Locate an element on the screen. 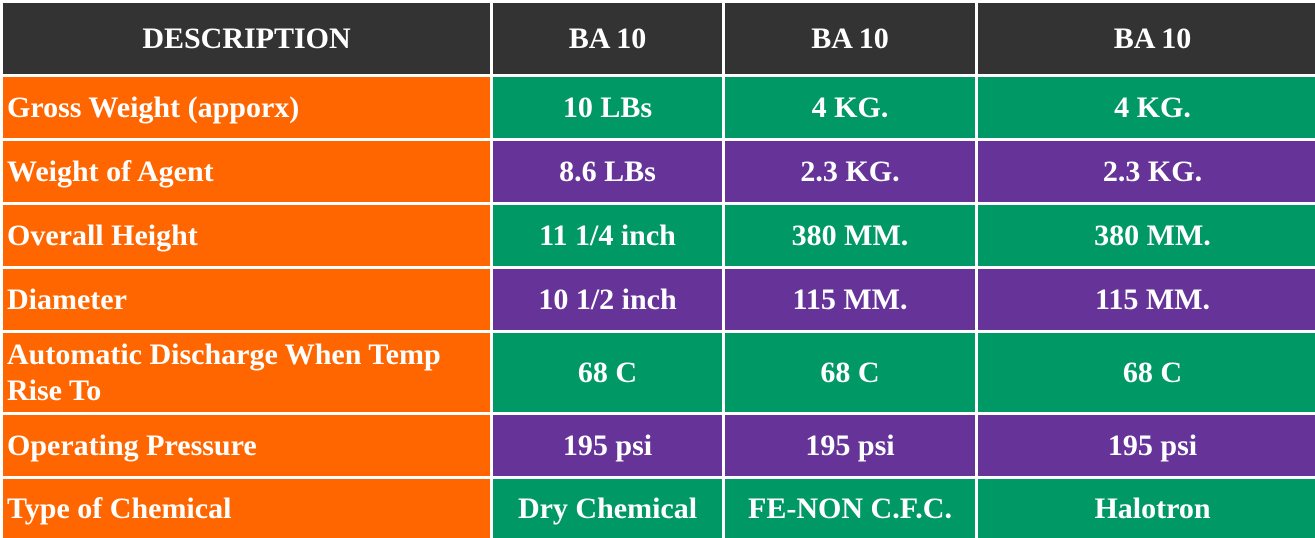  table-cell: Dry Chemical is located at coordinates (607, 508).